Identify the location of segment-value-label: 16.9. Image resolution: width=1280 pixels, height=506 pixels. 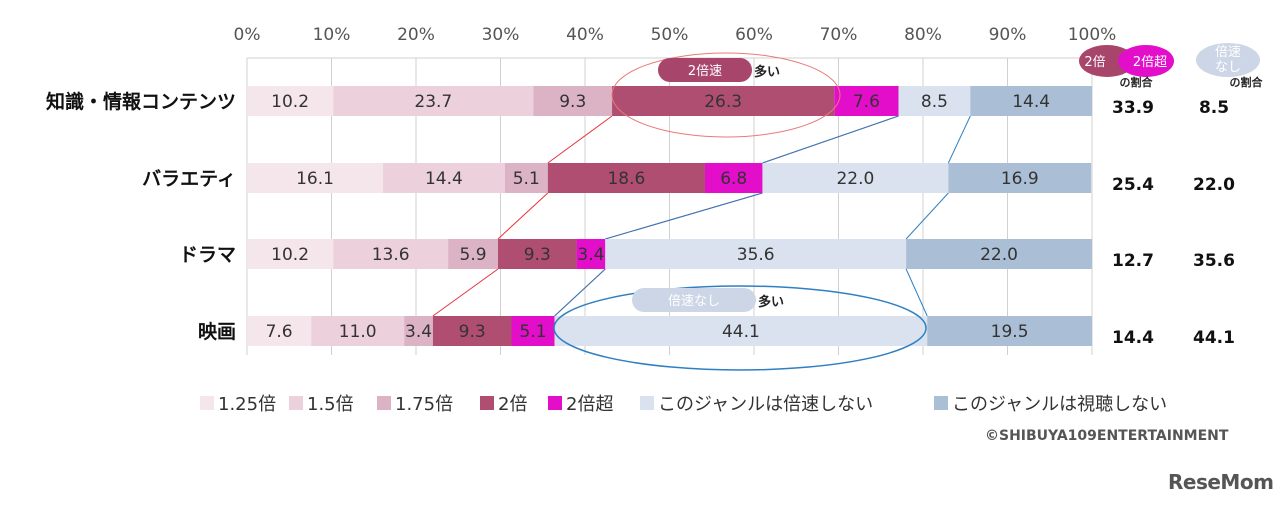
(1020, 179).